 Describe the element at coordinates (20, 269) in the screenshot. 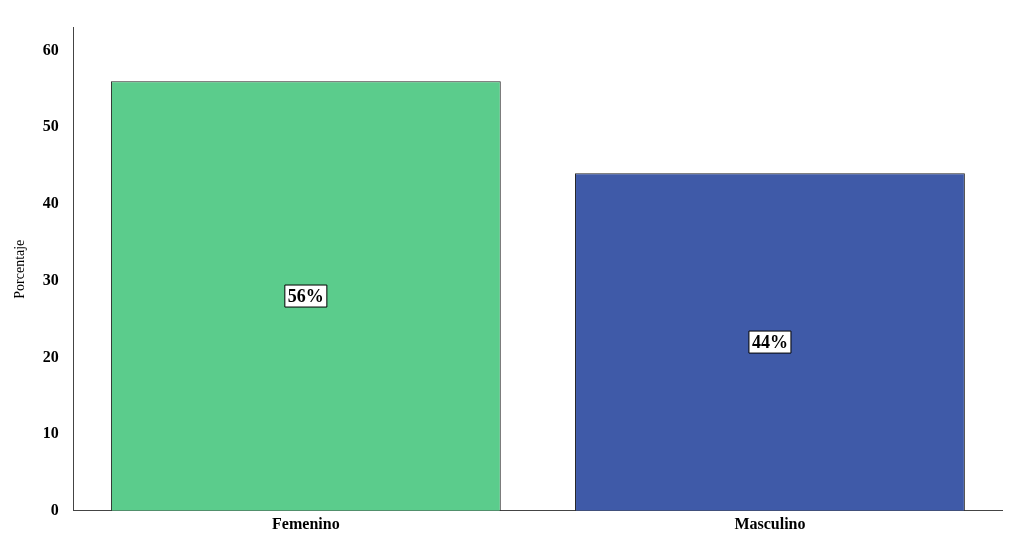

I see `y-axis-title: Porcentaje` at that location.